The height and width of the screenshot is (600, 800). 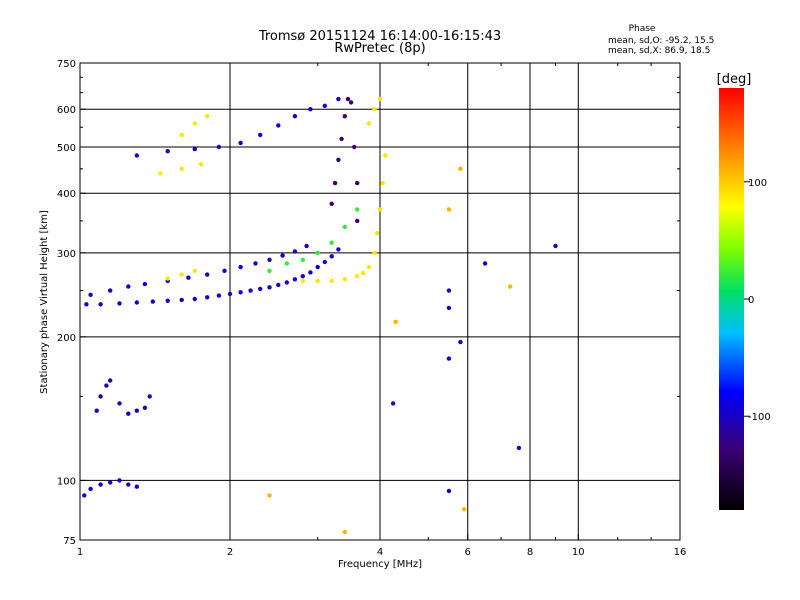 What do you see at coordinates (759, 417) in the screenshot?
I see `colorbar-tick-label: -100` at bounding box center [759, 417].